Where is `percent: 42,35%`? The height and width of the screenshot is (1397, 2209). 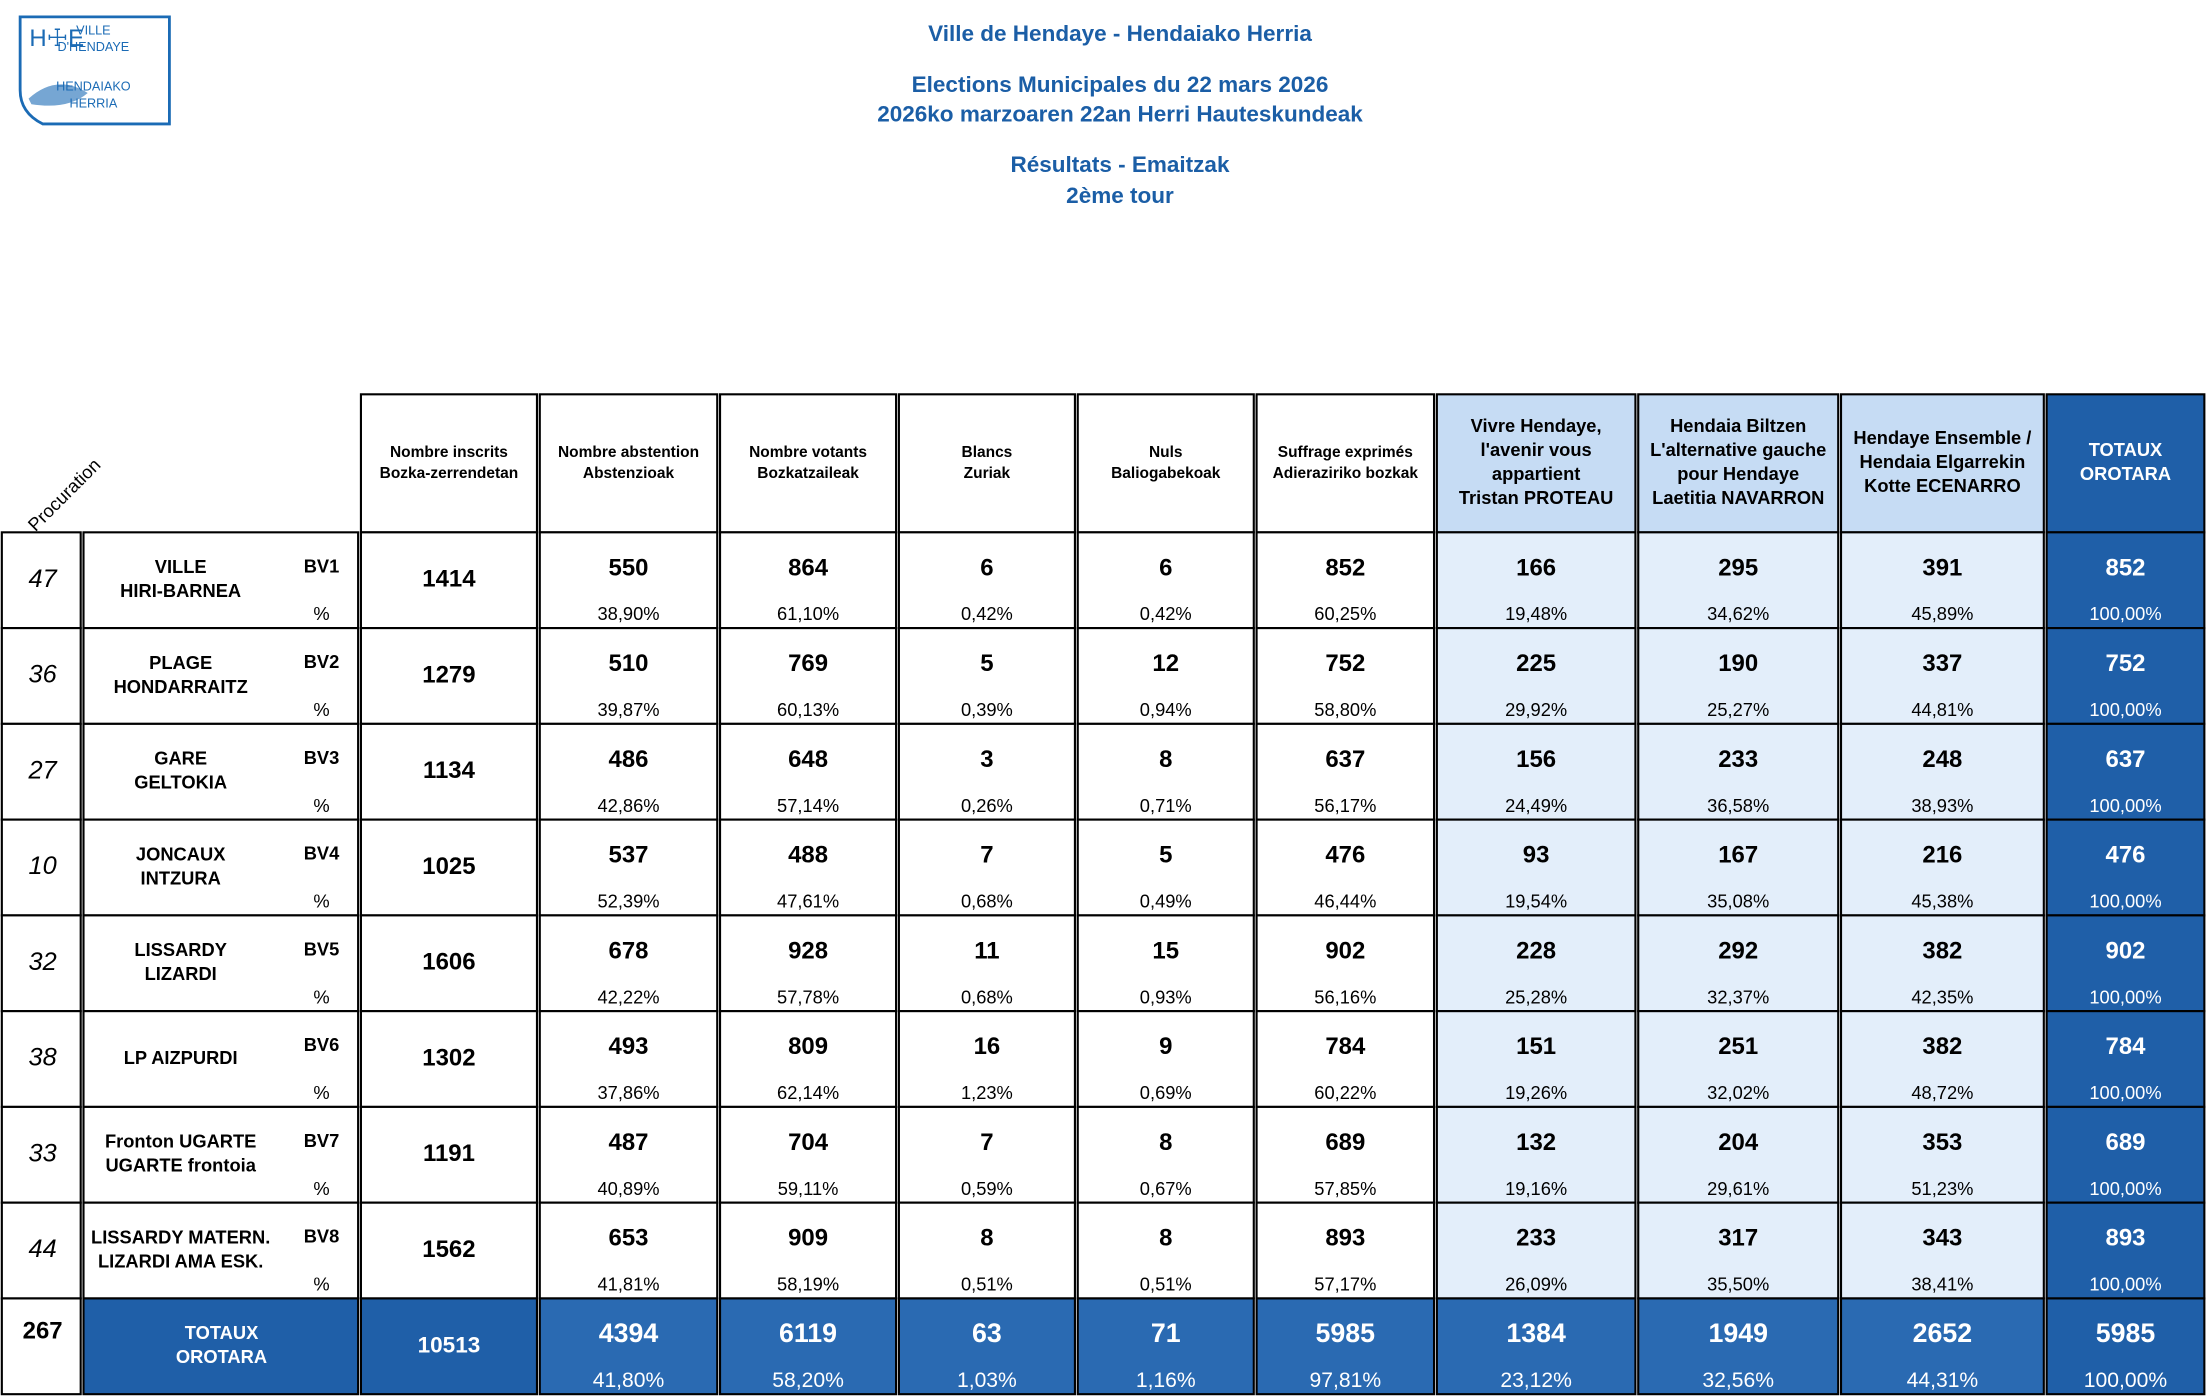
percent: 42,35% is located at coordinates (1942, 996).